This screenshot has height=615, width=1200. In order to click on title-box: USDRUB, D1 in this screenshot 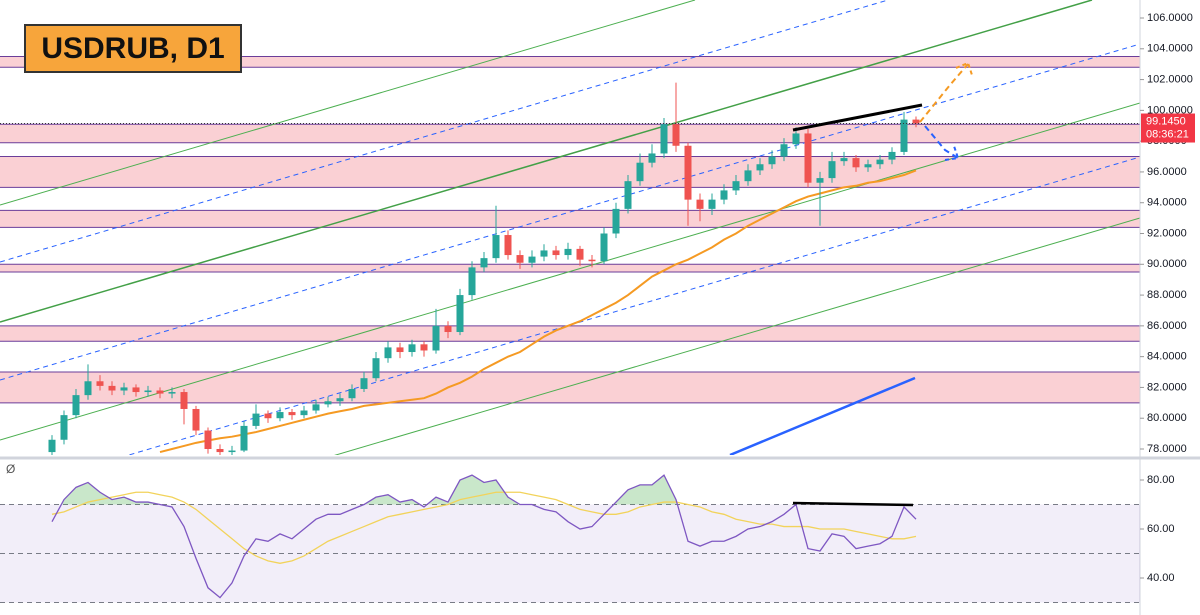, I will do `click(133, 48)`.